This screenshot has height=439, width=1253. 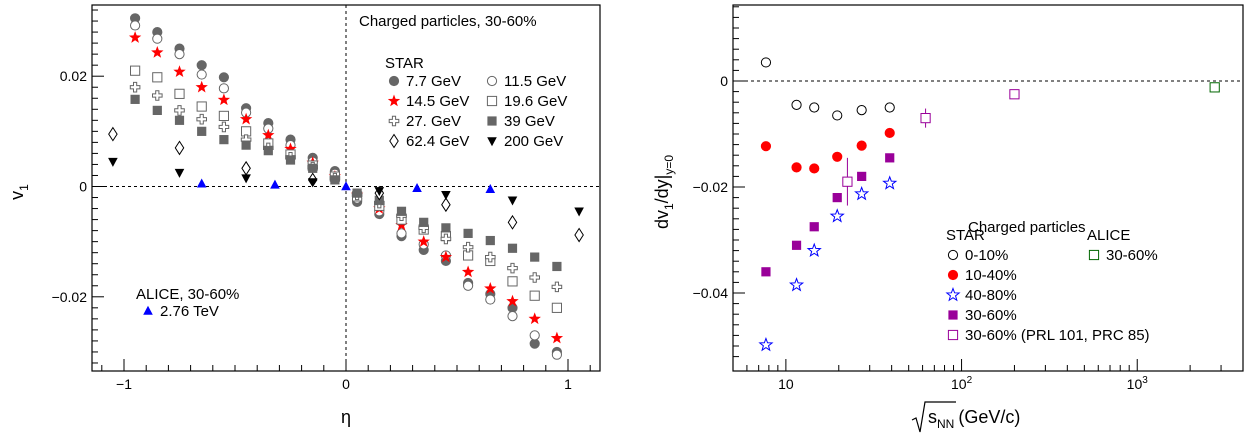 I want to click on right-y-tick-label: −0.02, so click(x=711, y=187).